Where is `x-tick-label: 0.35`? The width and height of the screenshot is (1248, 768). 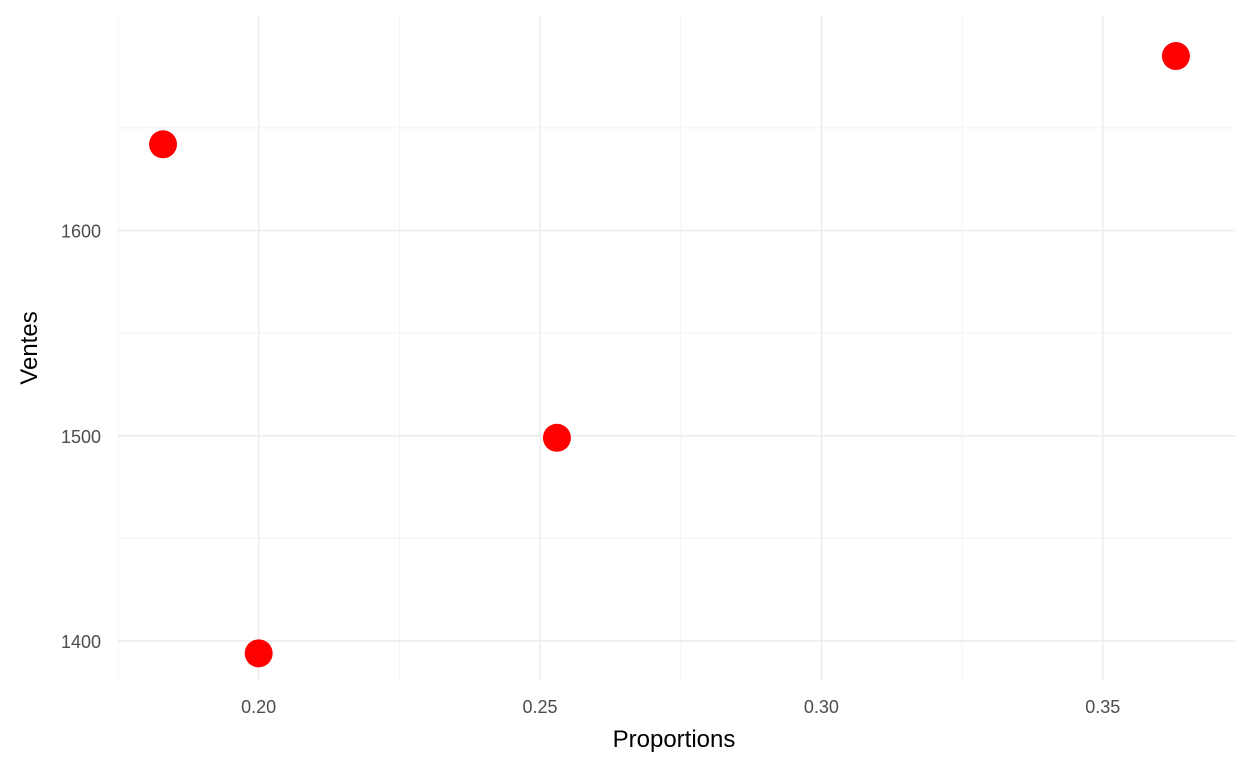 x-tick-label: 0.35 is located at coordinates (1102, 707).